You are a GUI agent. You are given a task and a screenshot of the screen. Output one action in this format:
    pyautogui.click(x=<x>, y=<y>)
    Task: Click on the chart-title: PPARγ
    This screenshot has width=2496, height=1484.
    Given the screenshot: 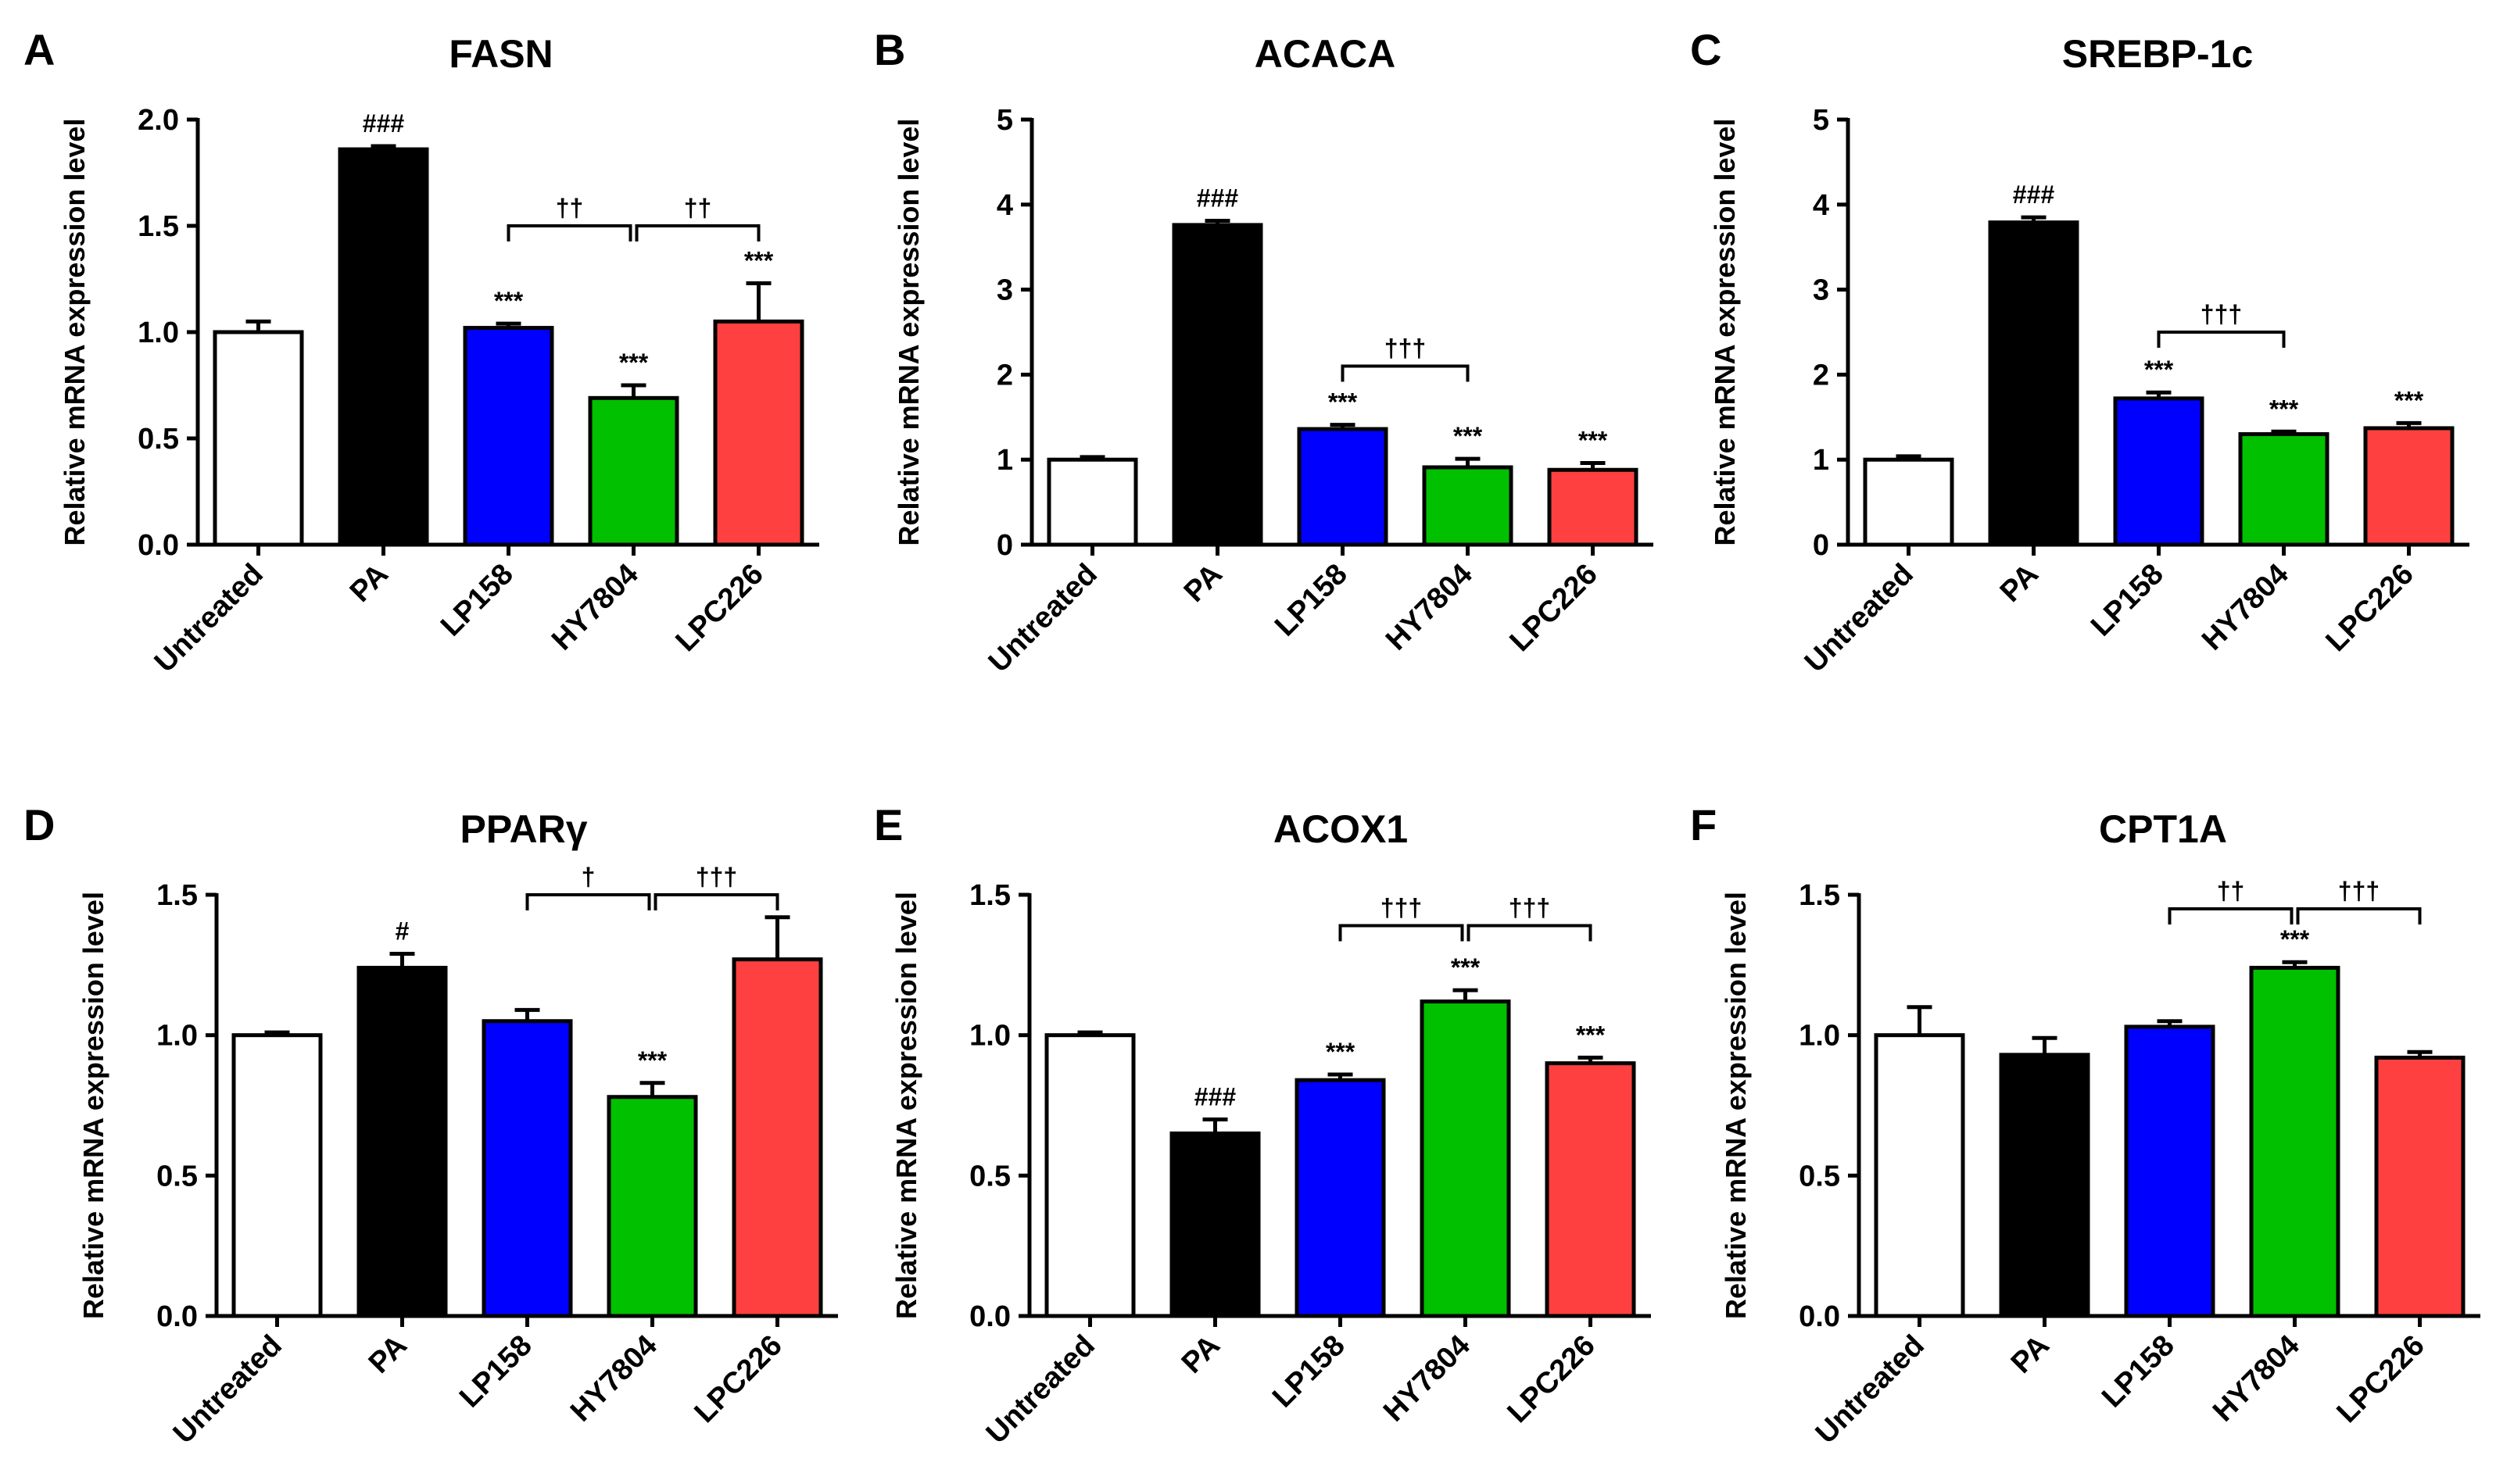 What is the action you would take?
    pyautogui.click(x=523, y=829)
    